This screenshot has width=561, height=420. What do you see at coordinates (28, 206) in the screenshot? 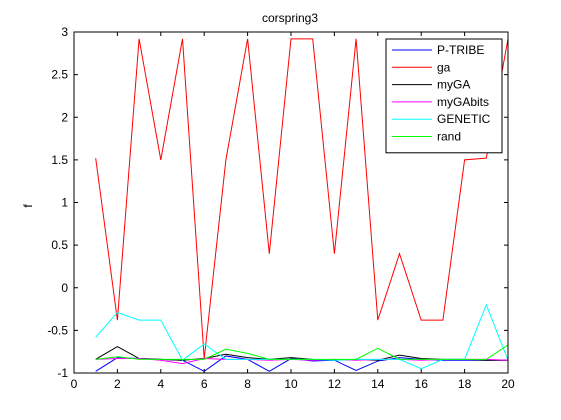
I see `y-axis-label: f` at bounding box center [28, 206].